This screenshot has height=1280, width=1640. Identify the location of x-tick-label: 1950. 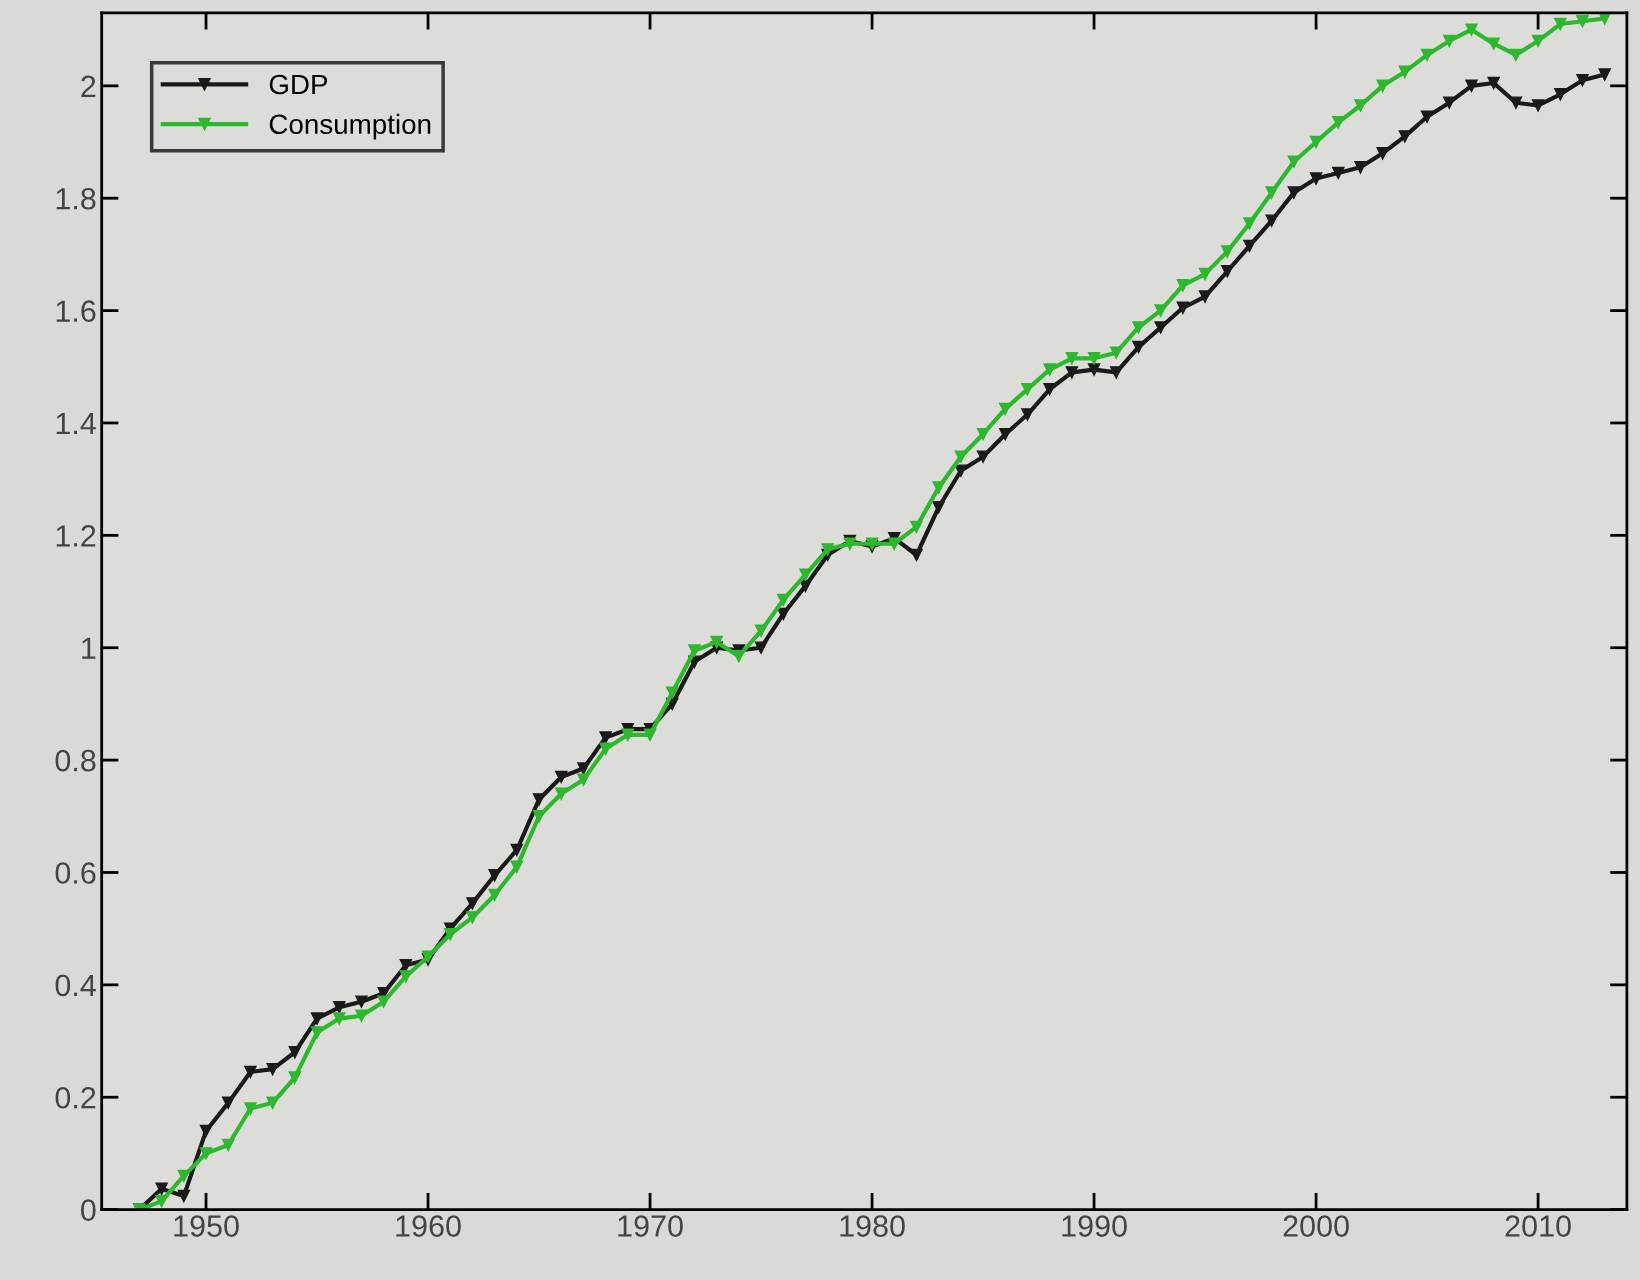
(206, 1226).